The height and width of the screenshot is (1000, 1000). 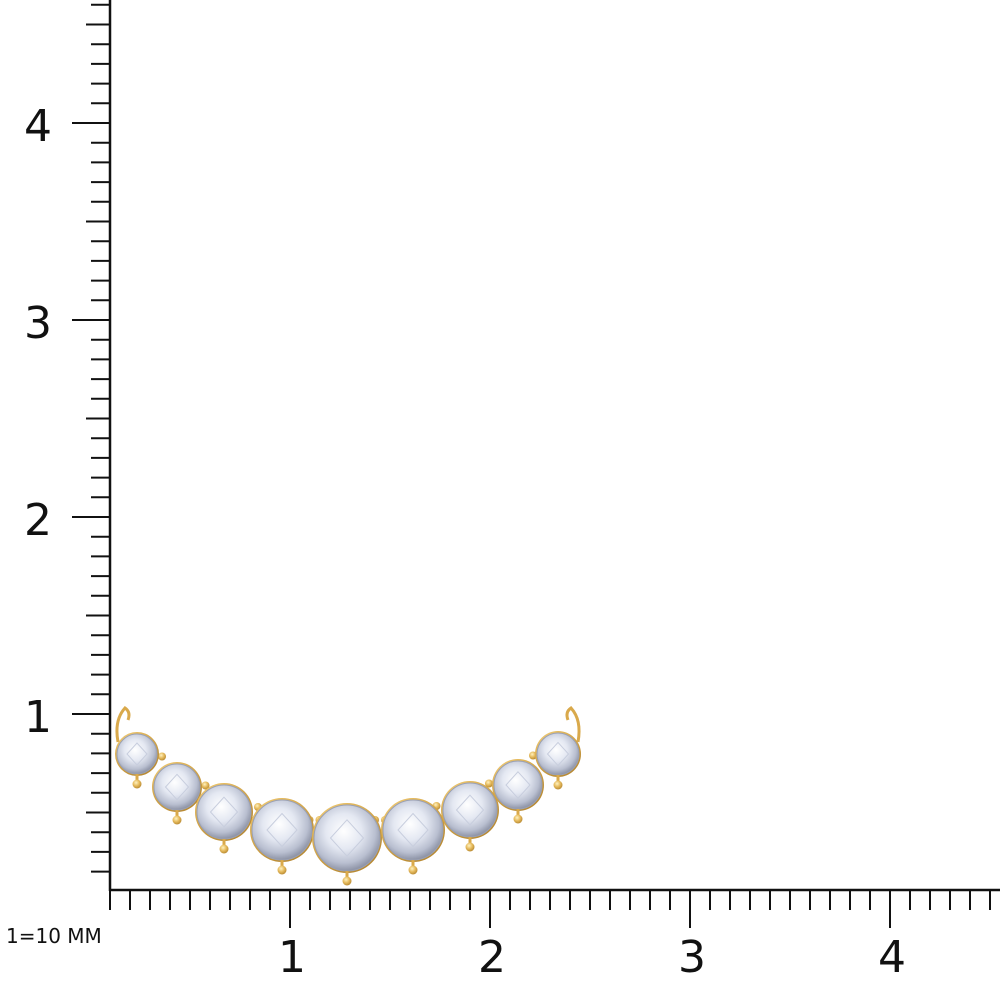 I want to click on y-ruler-label: 2, so click(x=38, y=520).